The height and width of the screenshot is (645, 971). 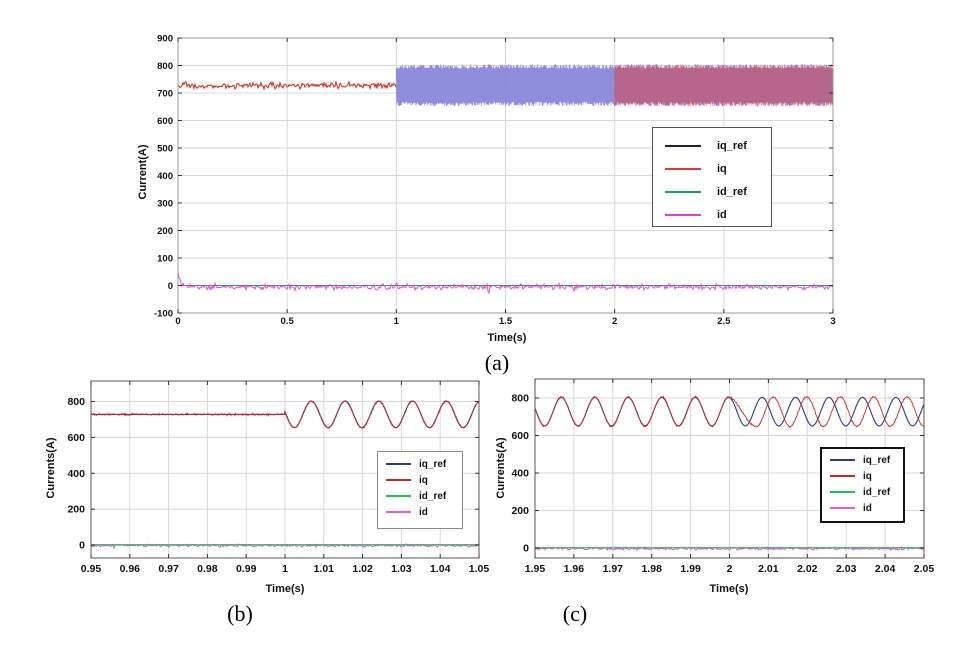 What do you see at coordinates (729, 548) in the screenshot?
I see `series-id-c` at bounding box center [729, 548].